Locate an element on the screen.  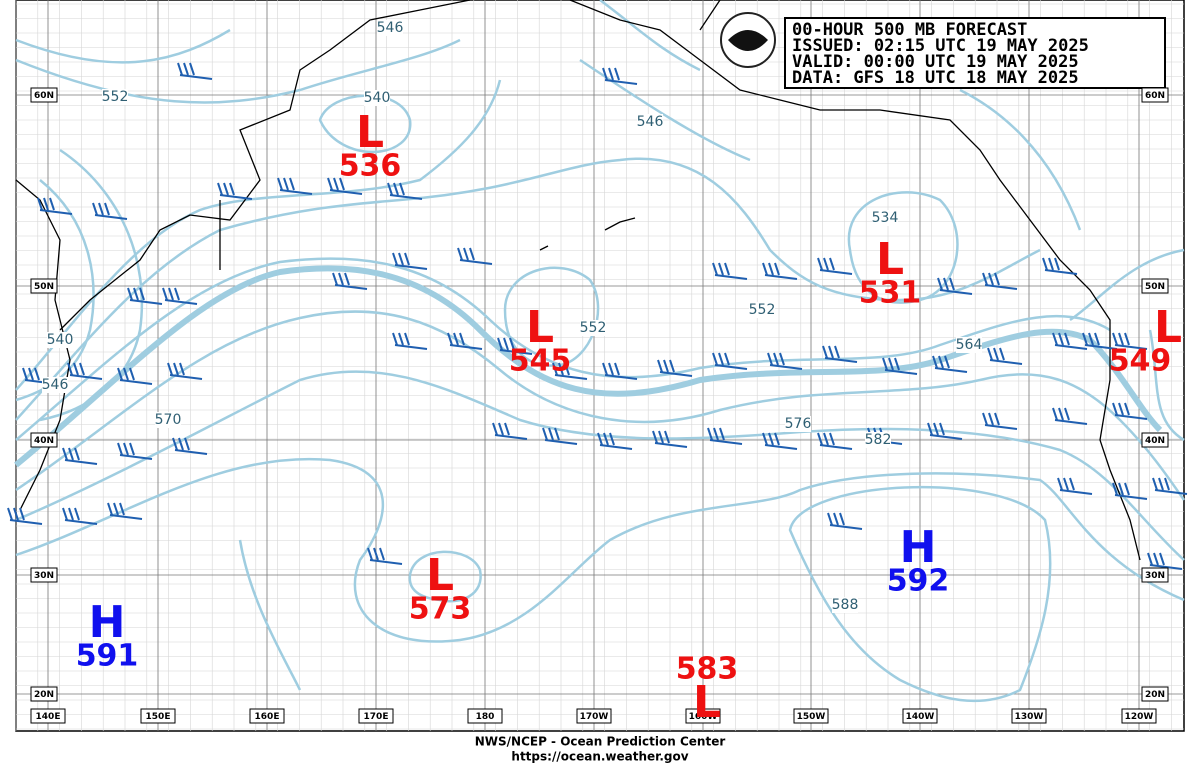
contour-label: 552 is located at coordinates (115, 97).